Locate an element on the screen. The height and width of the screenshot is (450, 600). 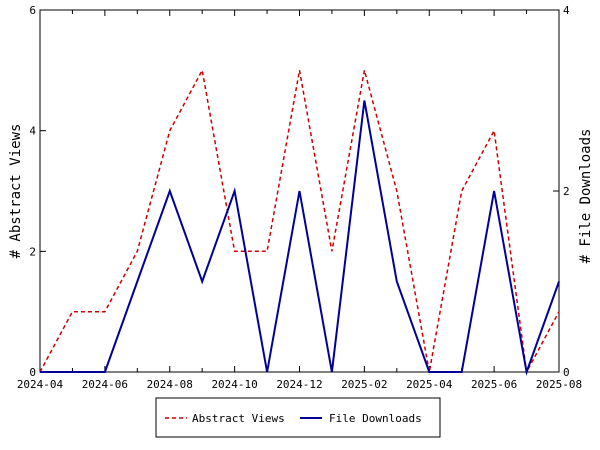
legend-label-file-downloads: File Downloads is located at coordinates (375, 418).